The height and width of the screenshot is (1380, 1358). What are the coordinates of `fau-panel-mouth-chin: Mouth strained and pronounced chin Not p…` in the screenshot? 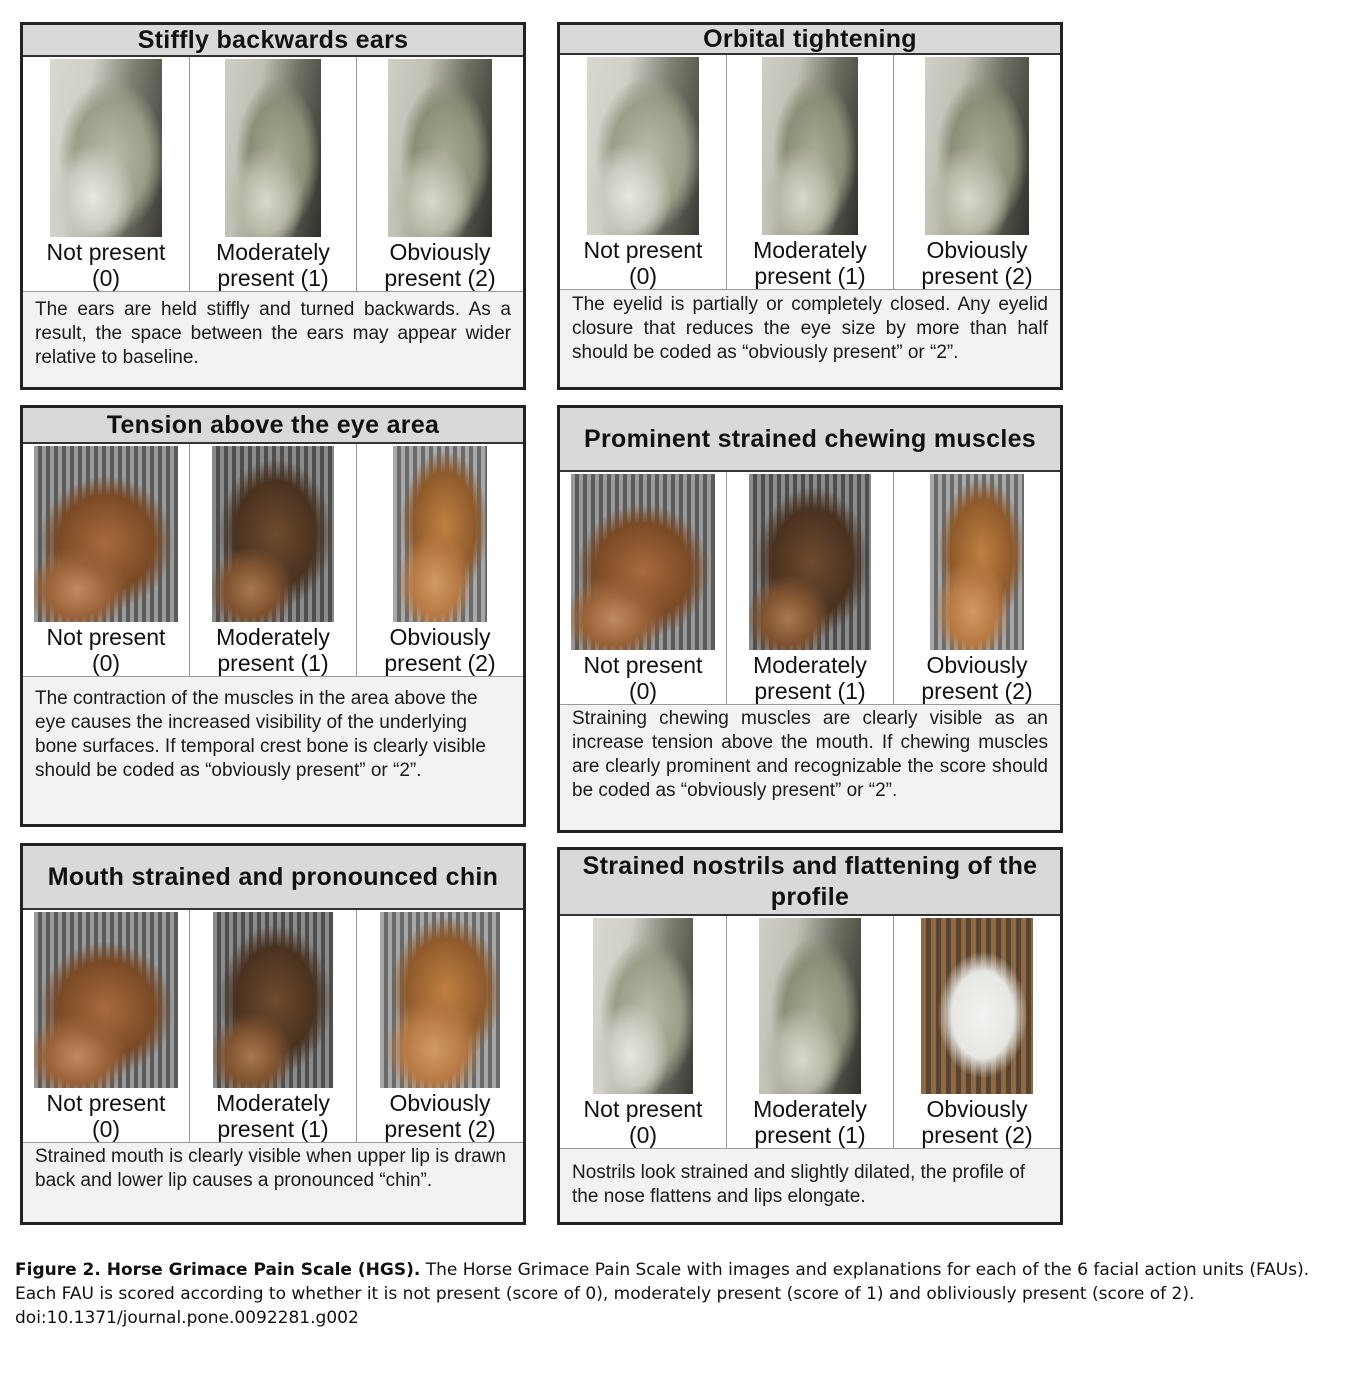 It's located at (273, 1034).